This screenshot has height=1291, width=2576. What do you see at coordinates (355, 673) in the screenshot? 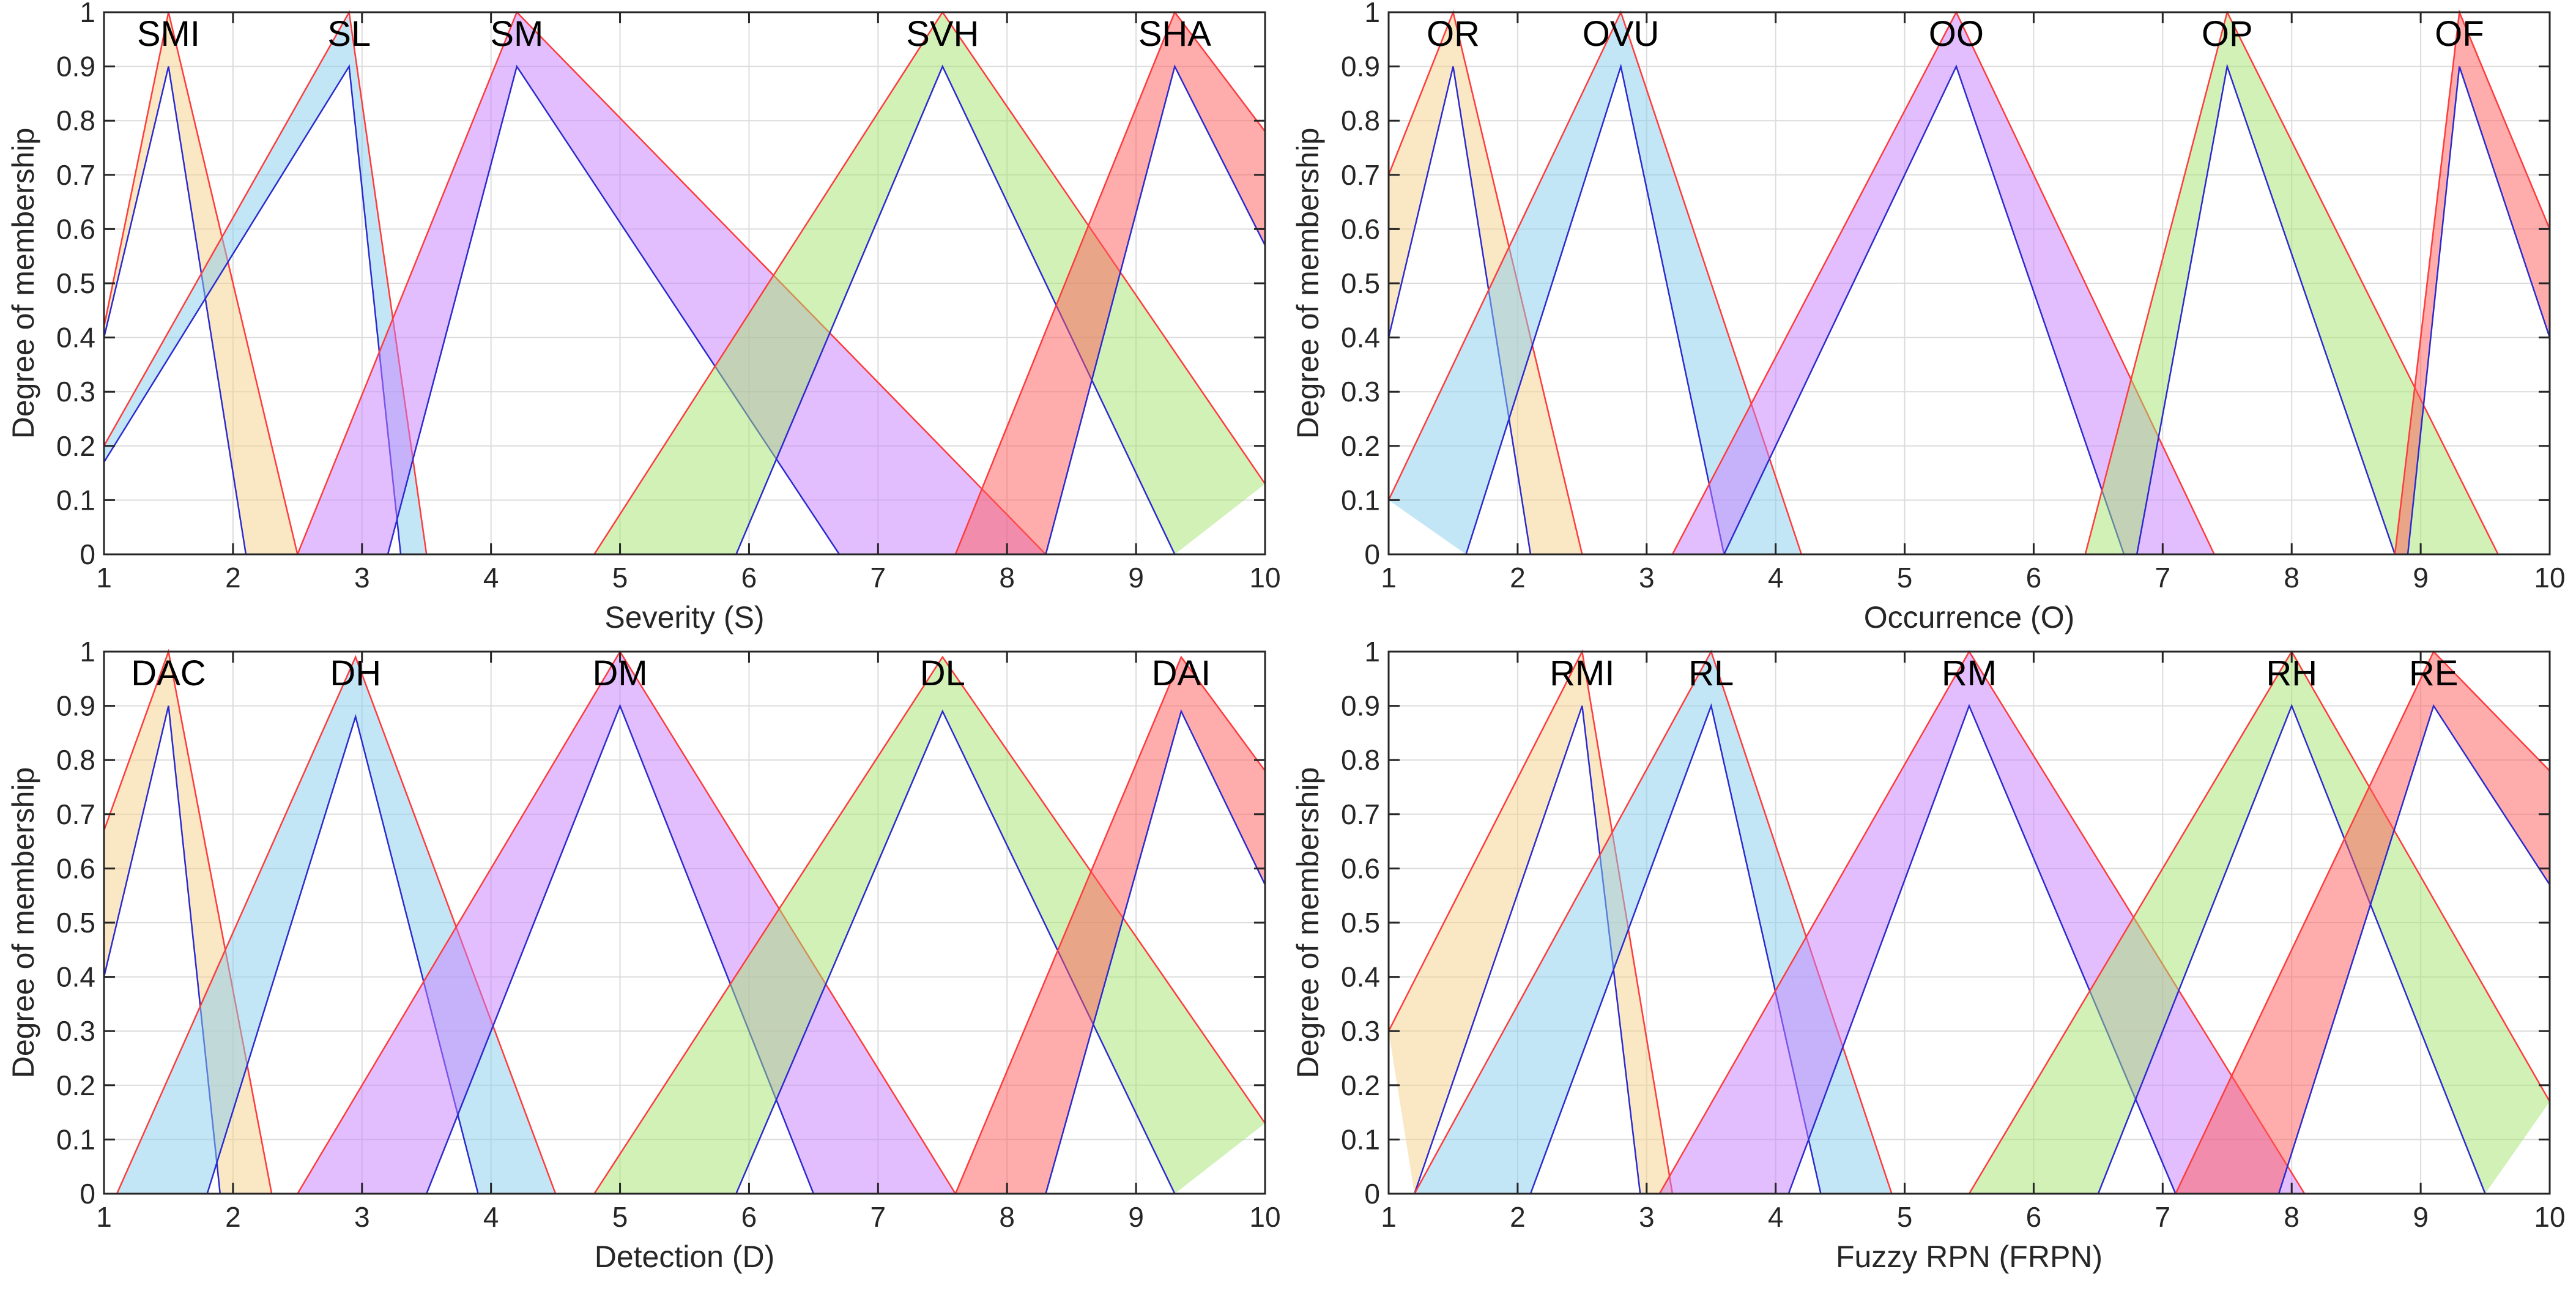
I see `term-label-dh: DH` at bounding box center [355, 673].